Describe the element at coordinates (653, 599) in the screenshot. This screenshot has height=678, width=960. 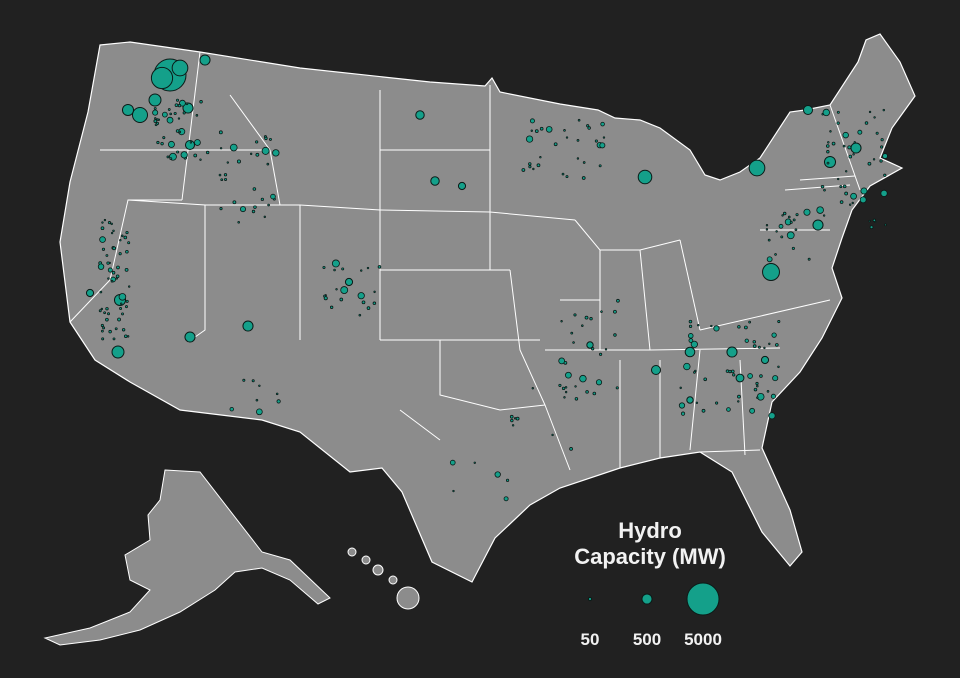
I see `legend-circles` at that location.